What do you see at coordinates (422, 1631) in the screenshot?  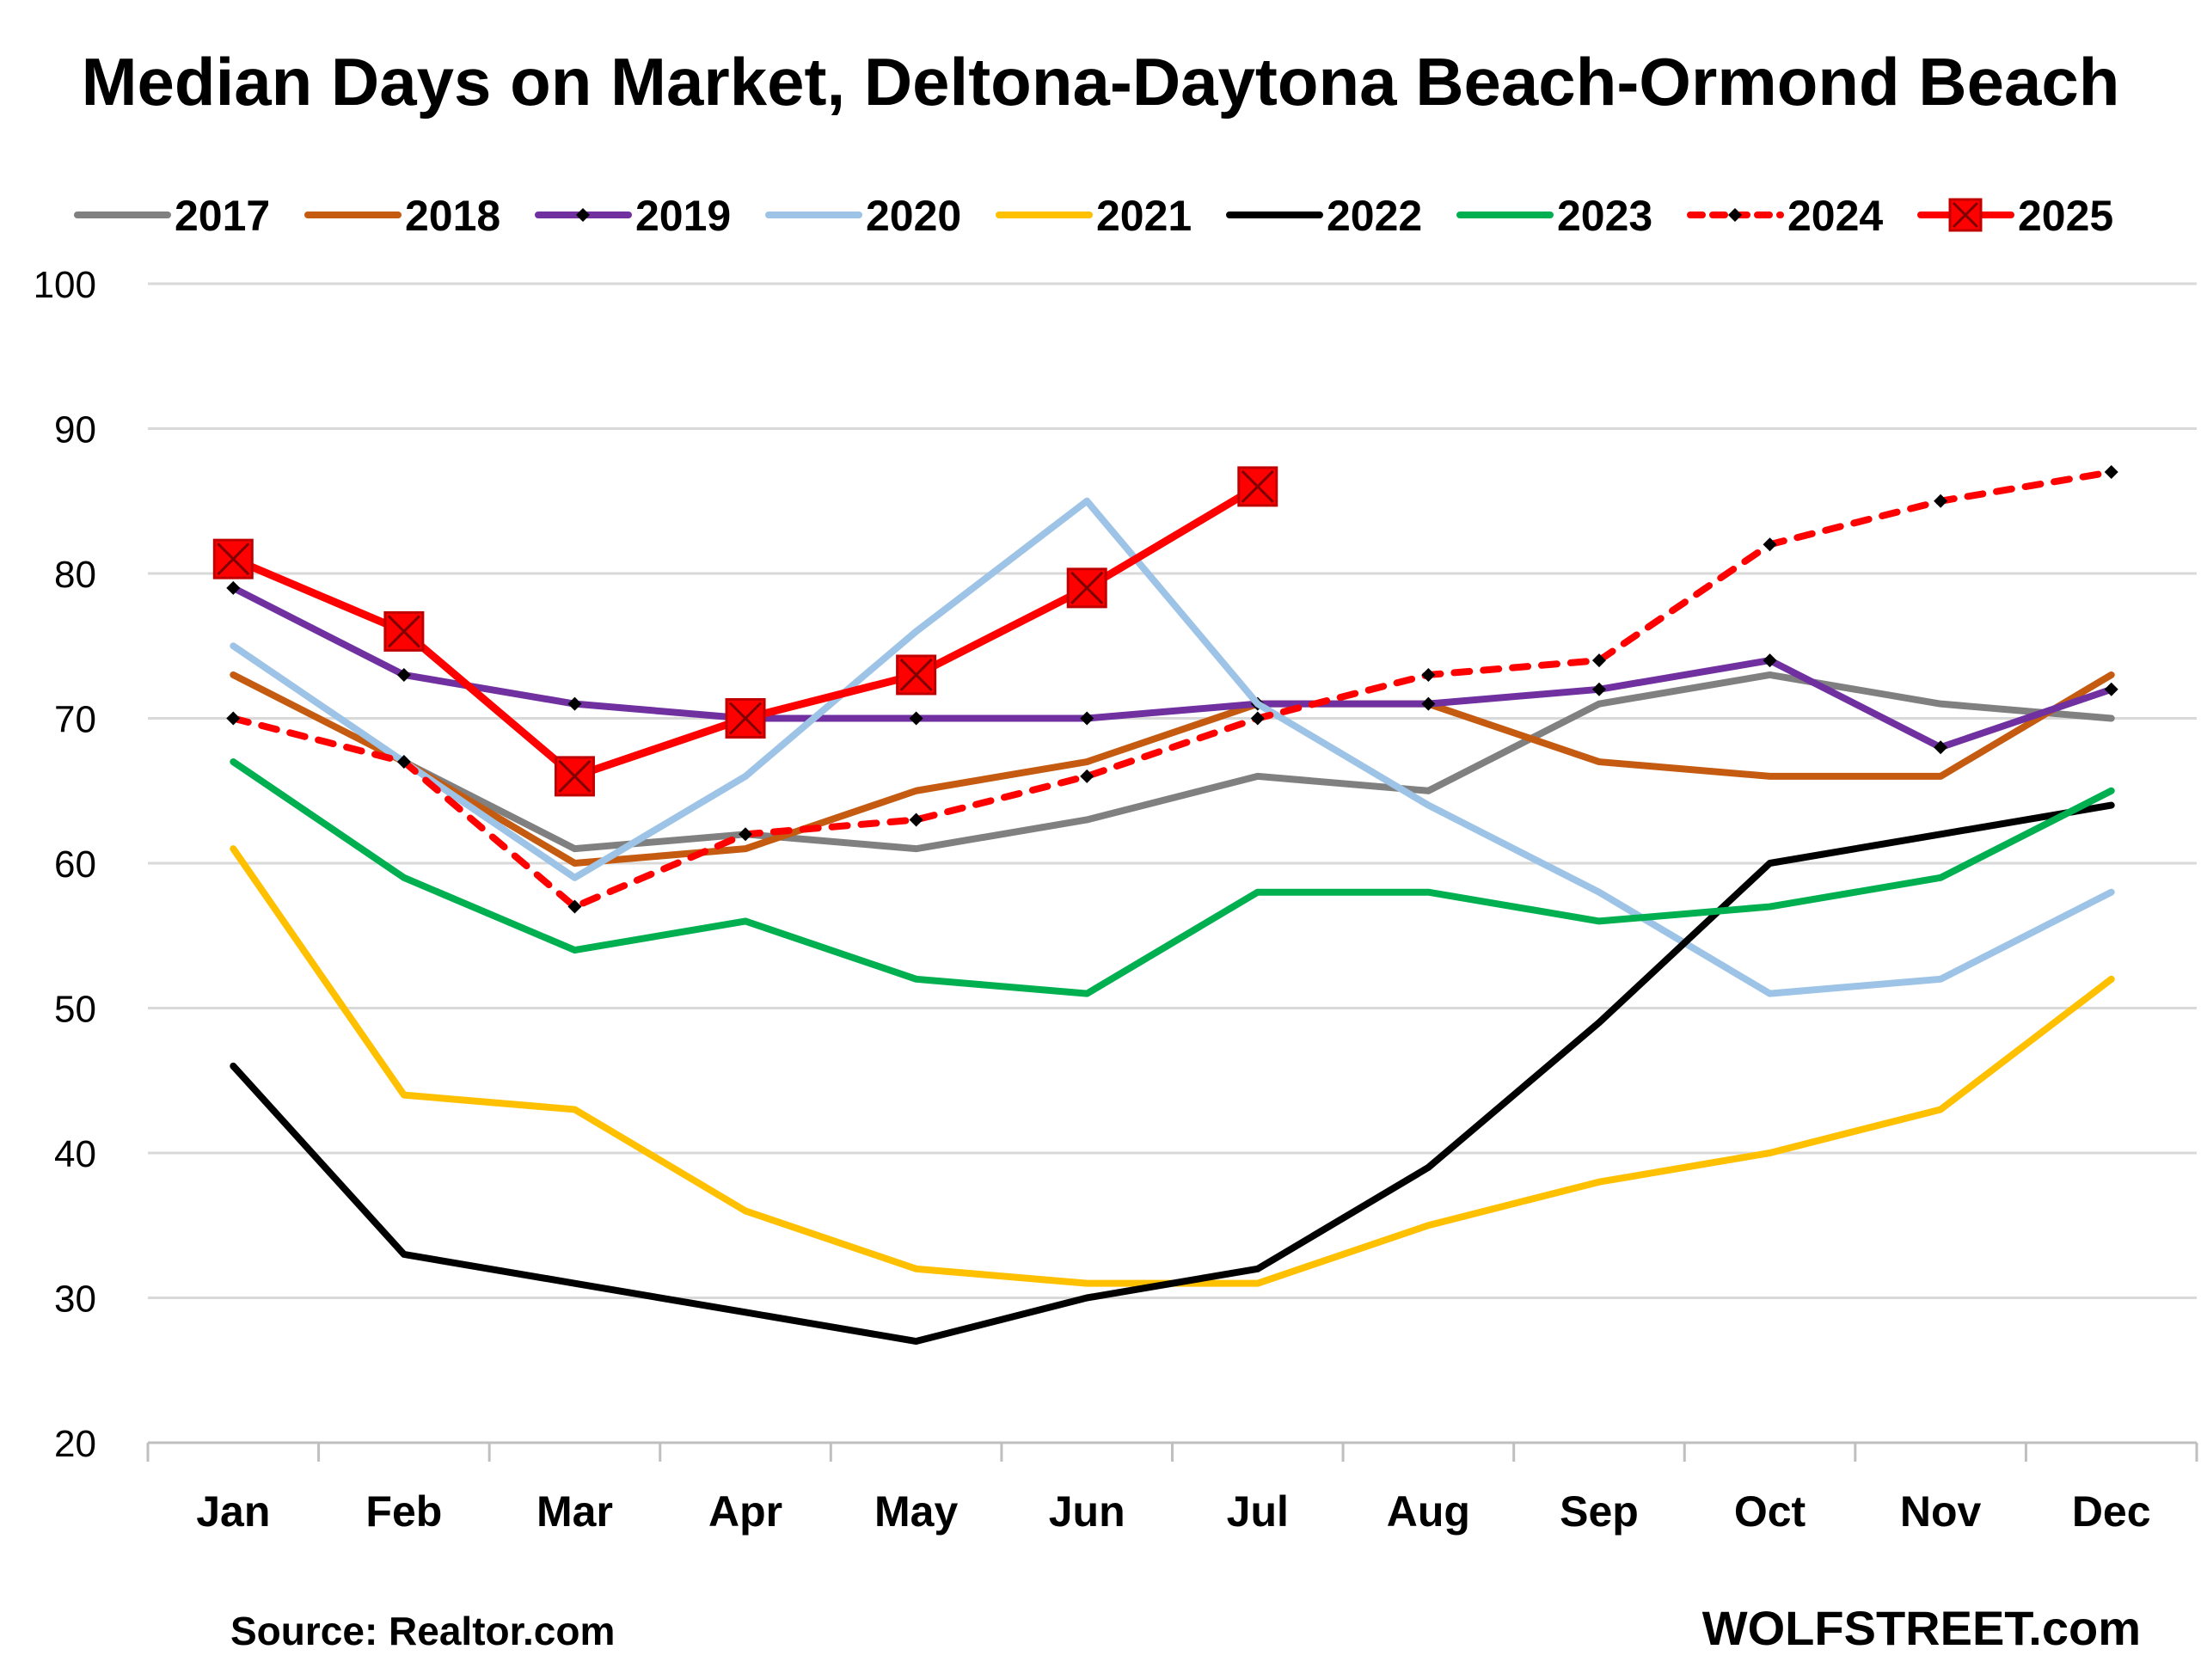 I see `source-label: Source: Realtor.com` at bounding box center [422, 1631].